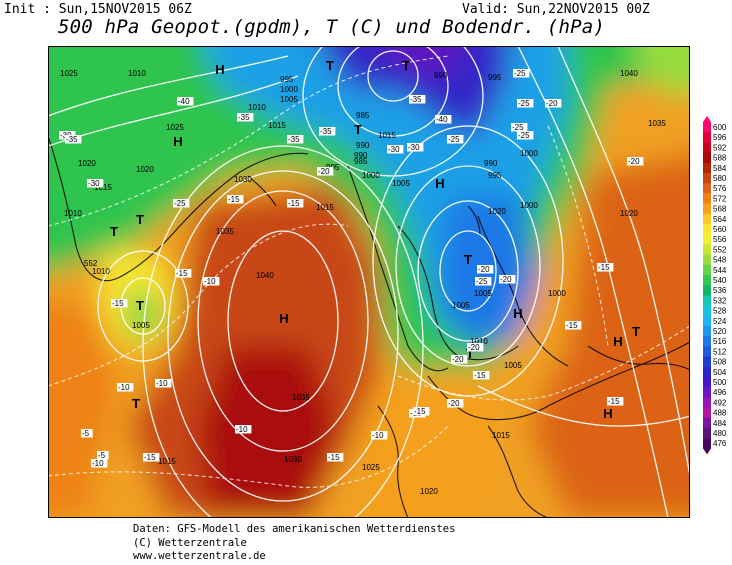 This screenshot has width=732, height=565. I want to click on legend-value: 500, so click(720, 382).